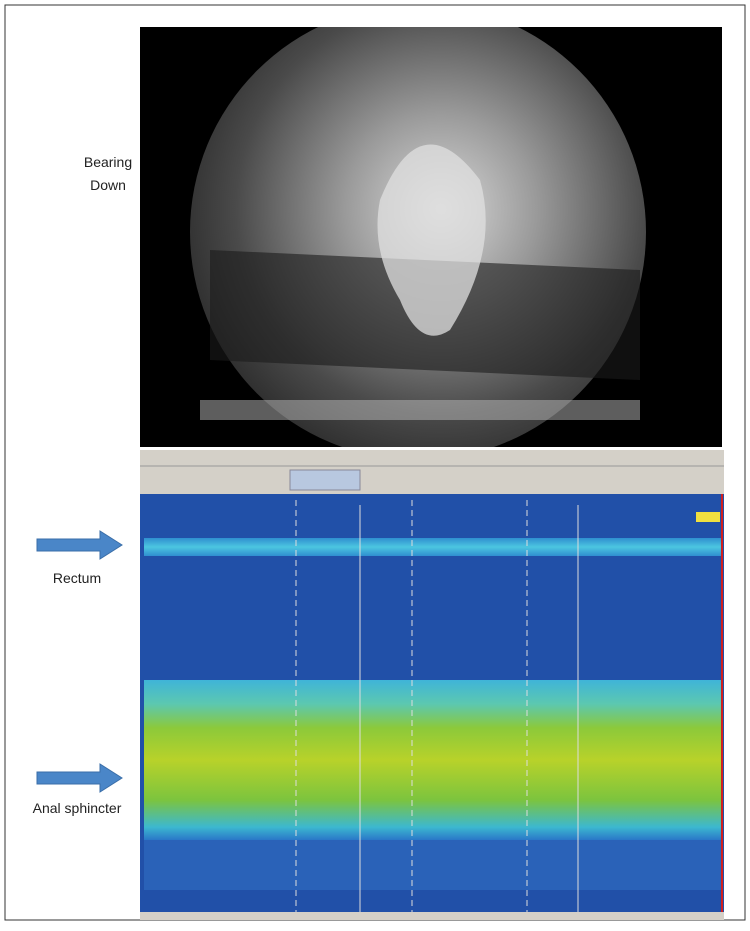 This screenshot has width=750, height=931. What do you see at coordinates (108, 185) in the screenshot?
I see `label: Down` at bounding box center [108, 185].